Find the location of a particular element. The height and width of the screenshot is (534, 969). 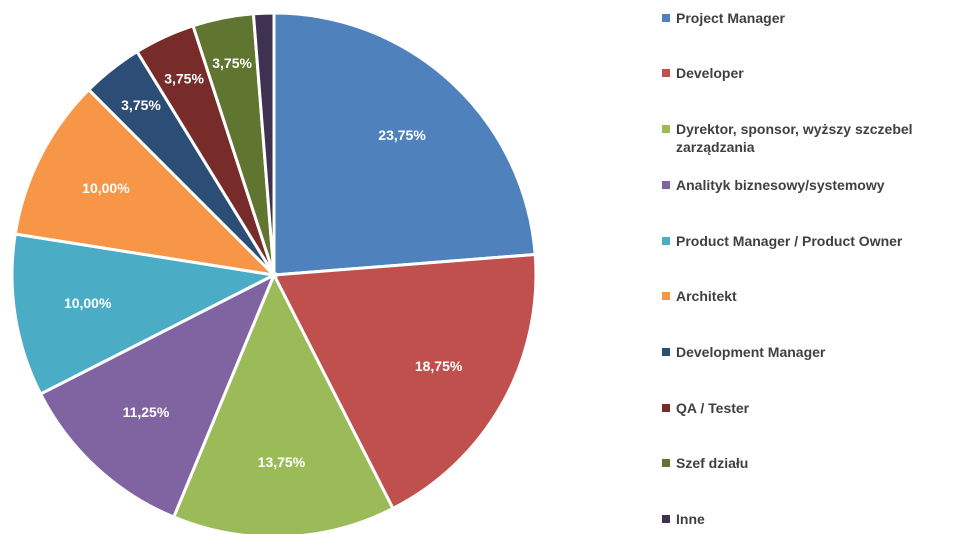

legend-label: Project Manager is located at coordinates (730, 18).